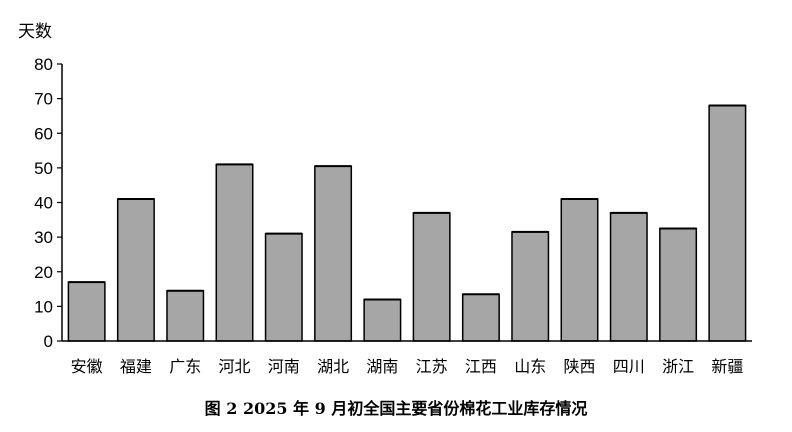 Image resolution: width=792 pixels, height=432 pixels. Describe the element at coordinates (382, 366) in the screenshot. I see `x-category-label: 湖南` at that location.